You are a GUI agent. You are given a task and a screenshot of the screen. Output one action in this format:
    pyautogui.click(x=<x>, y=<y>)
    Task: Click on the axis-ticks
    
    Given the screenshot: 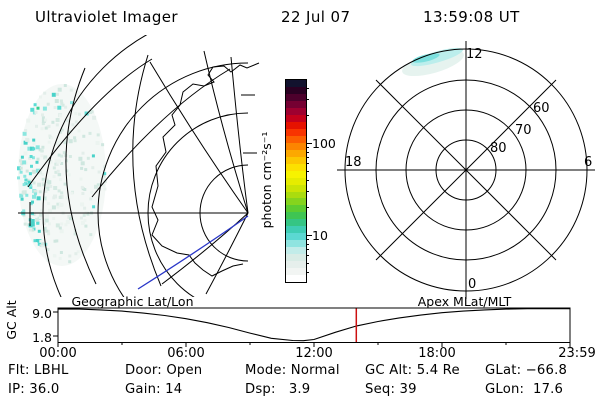 What is the action you would take?
    pyautogui.click(x=312, y=329)
    